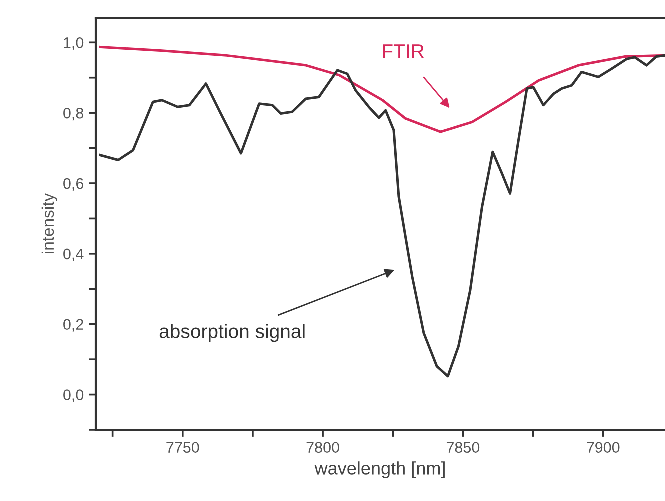  What do you see at coordinates (50, 223) in the screenshot?
I see `y-axis-title: intensity` at bounding box center [50, 223].